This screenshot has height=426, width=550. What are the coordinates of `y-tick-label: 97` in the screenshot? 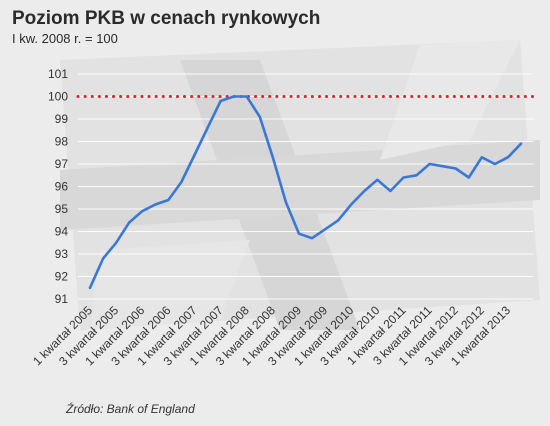 It's located at (62, 164).